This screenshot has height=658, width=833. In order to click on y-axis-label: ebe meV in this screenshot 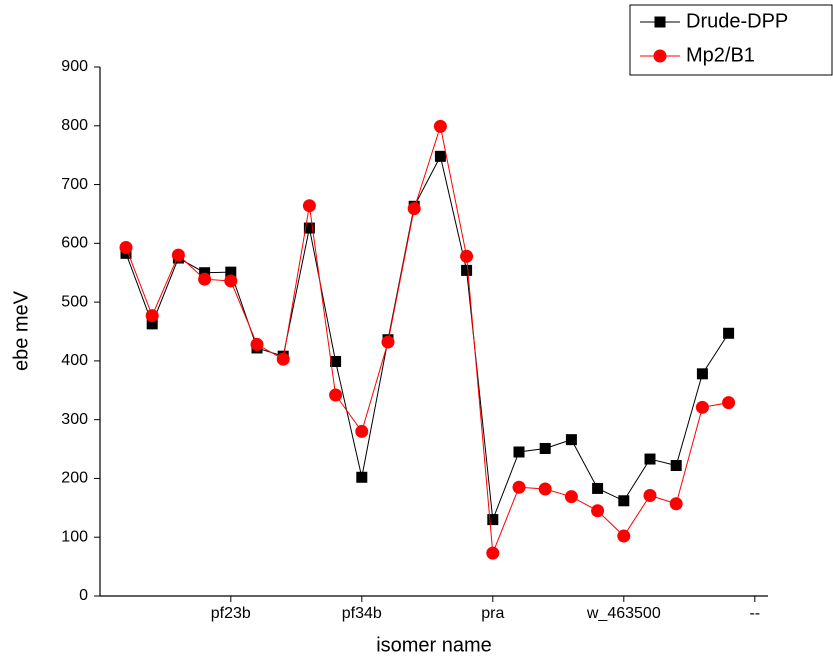, I will do `click(21, 330)`.